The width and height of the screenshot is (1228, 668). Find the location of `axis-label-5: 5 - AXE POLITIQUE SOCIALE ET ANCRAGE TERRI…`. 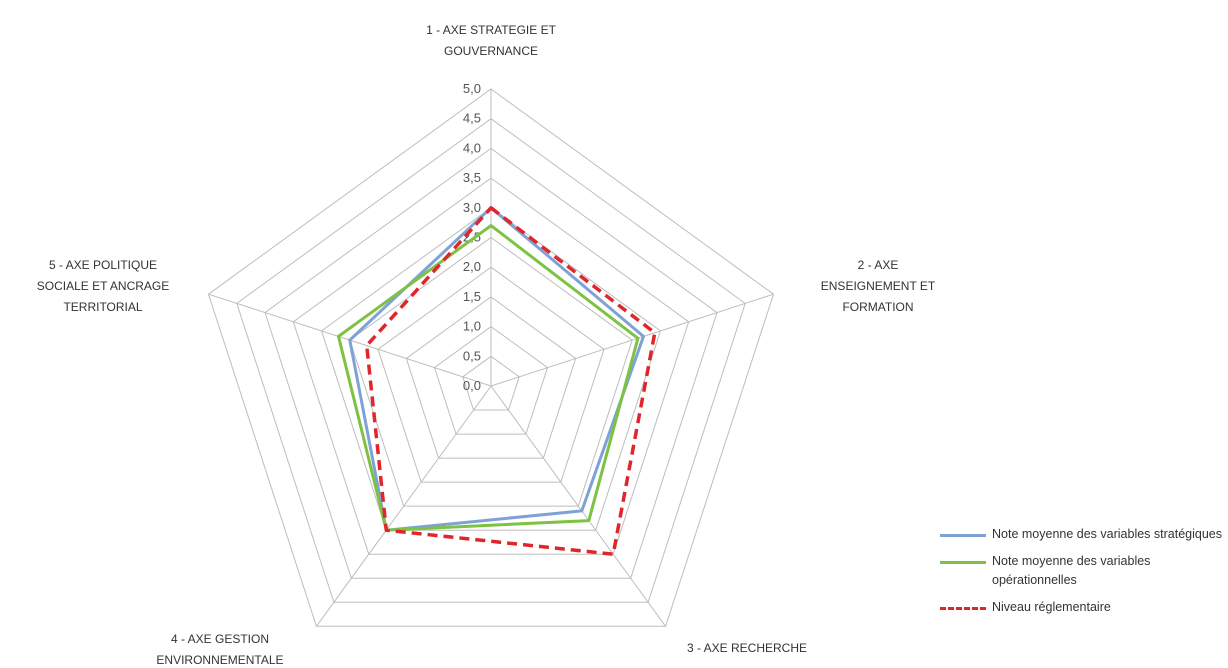

axis-label-5: 5 - AXE POLITIQUE SOCIALE ET ANCRAGE TERRI… is located at coordinates (103, 286).